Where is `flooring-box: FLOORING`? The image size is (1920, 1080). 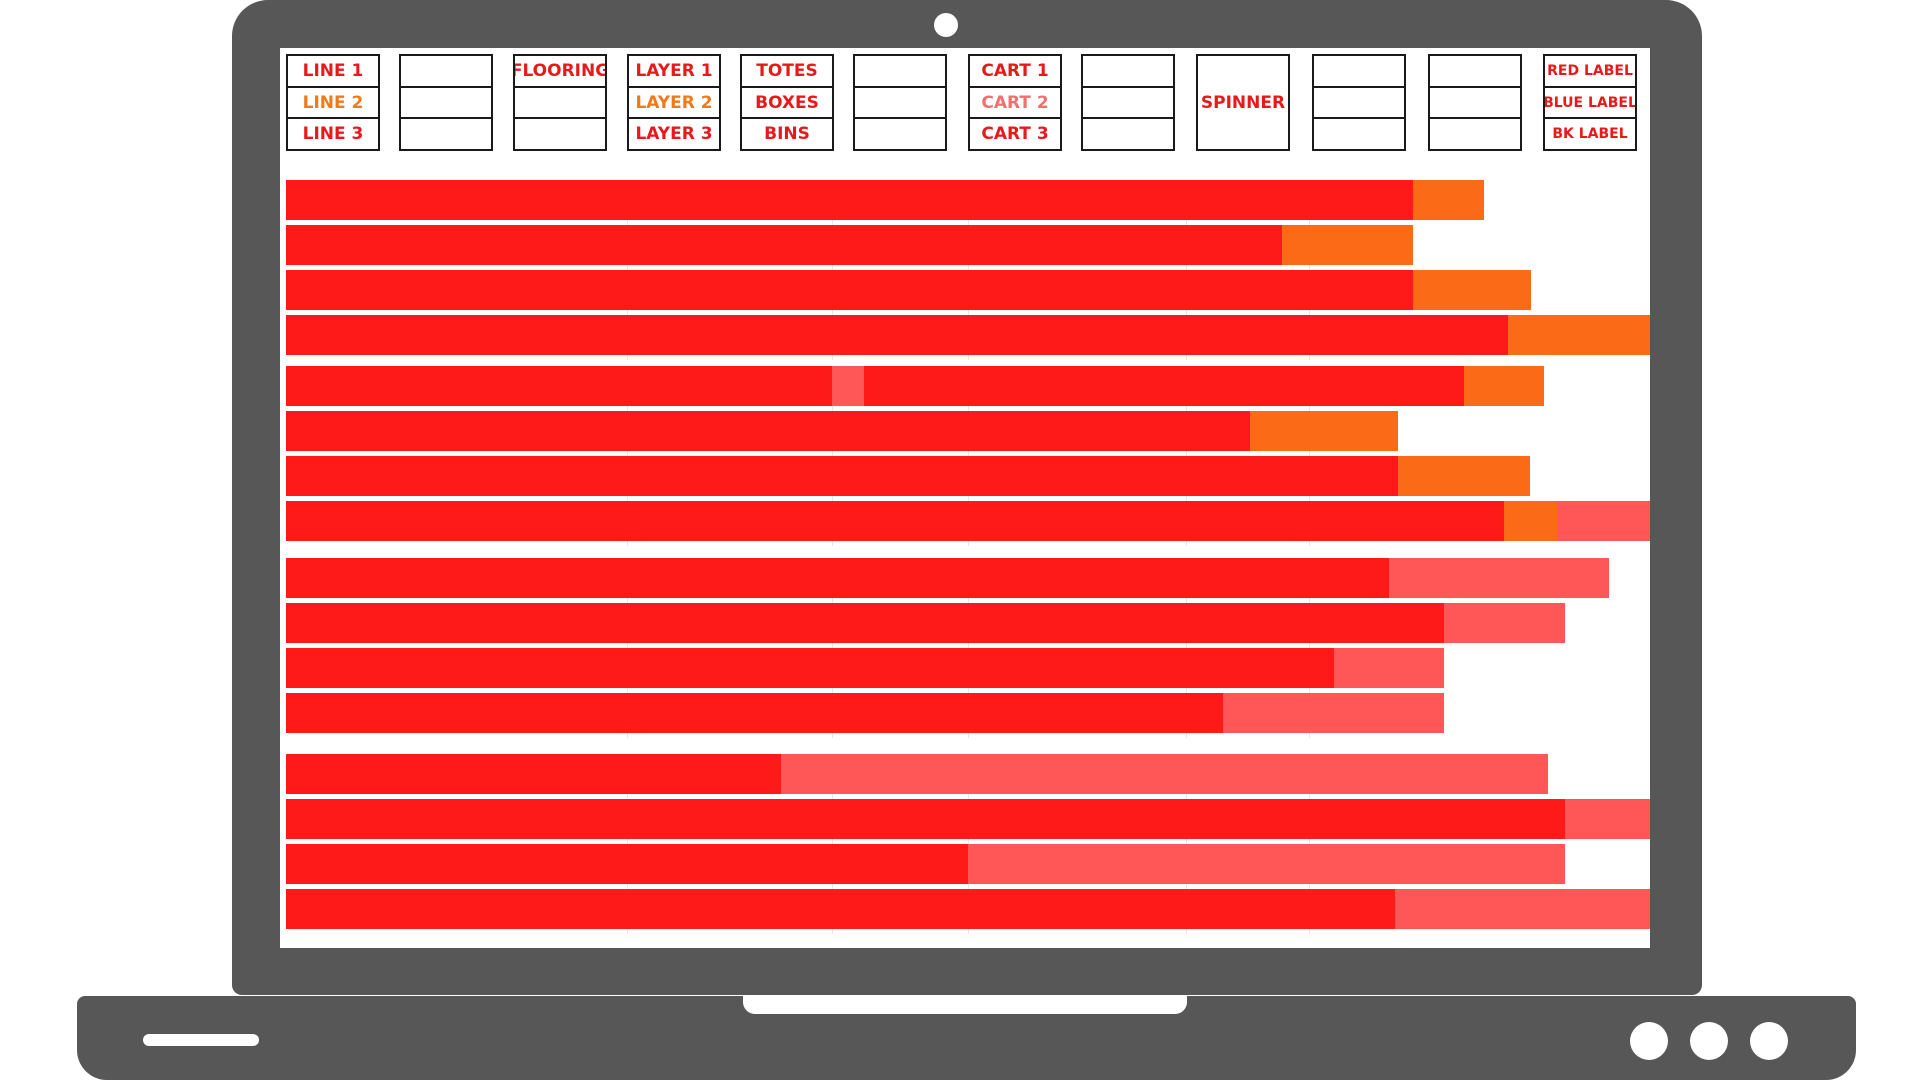 flooring-box: FLOORING is located at coordinates (560, 102).